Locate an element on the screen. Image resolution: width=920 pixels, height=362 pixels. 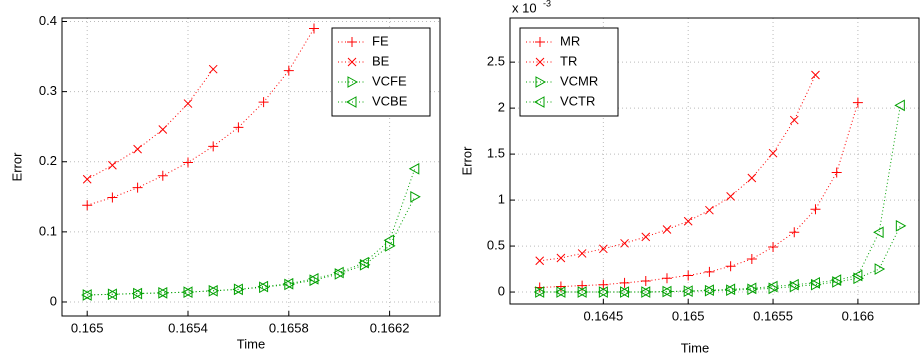
legend-label: VCMR is located at coordinates (579, 80).